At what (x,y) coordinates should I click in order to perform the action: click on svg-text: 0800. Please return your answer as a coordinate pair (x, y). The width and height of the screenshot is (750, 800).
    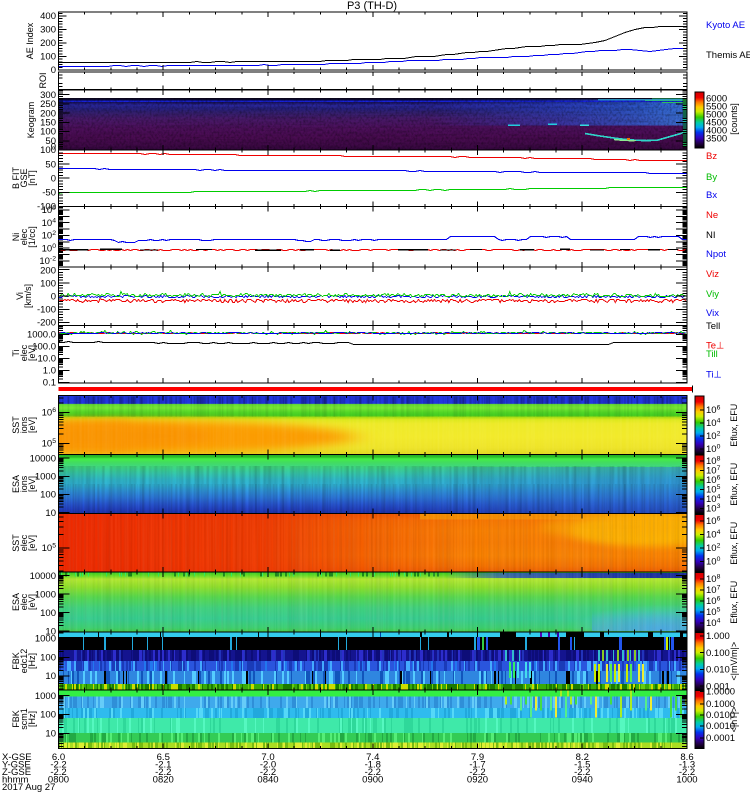
    Looking at the image, I should click on (58, 780).